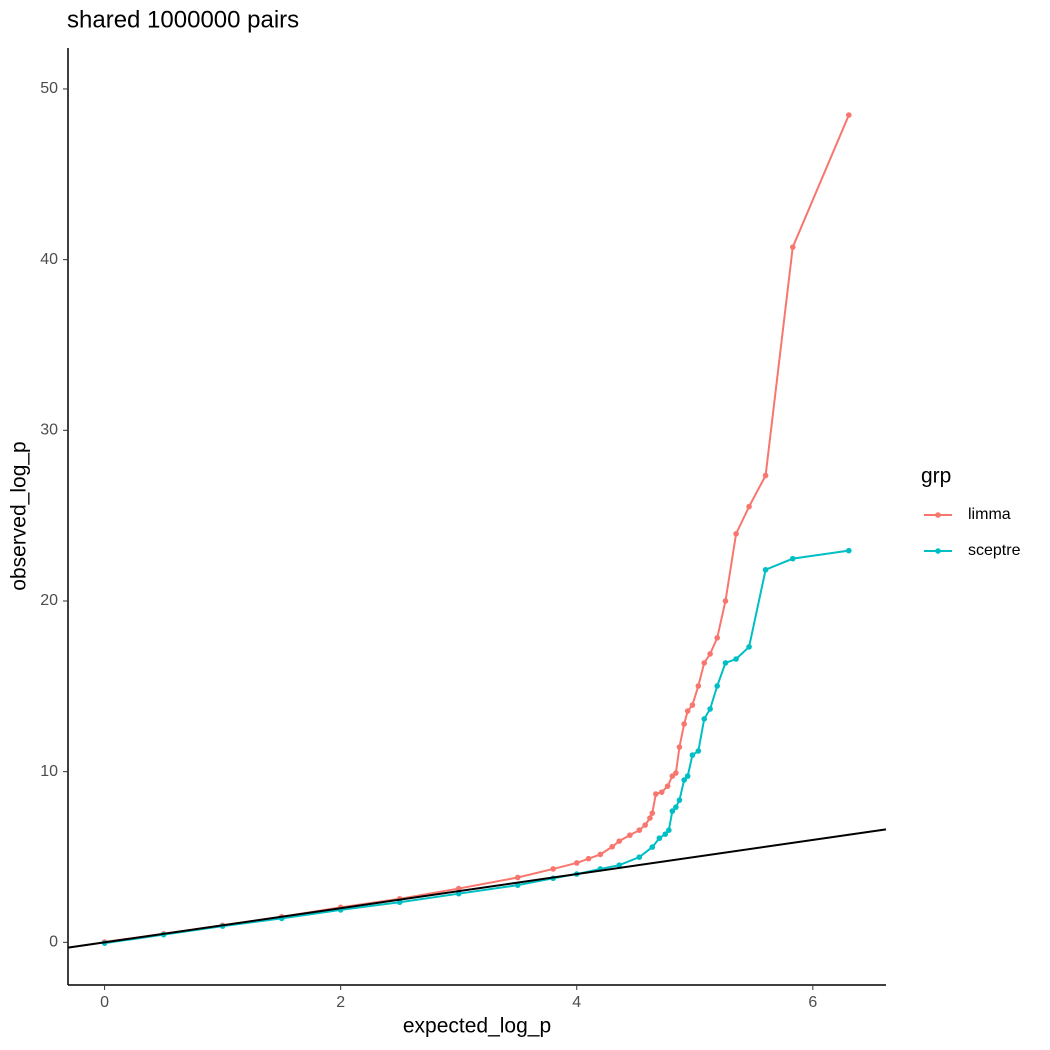  What do you see at coordinates (477, 1026) in the screenshot?
I see `x-axis-label: expected_log_p` at bounding box center [477, 1026].